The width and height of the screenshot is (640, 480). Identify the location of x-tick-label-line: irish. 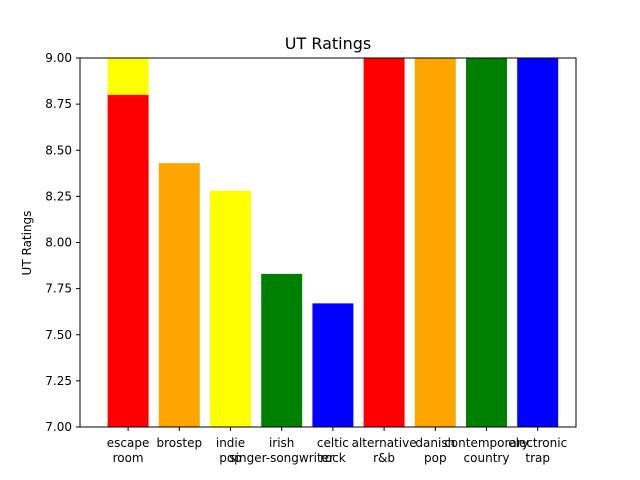
(281, 443).